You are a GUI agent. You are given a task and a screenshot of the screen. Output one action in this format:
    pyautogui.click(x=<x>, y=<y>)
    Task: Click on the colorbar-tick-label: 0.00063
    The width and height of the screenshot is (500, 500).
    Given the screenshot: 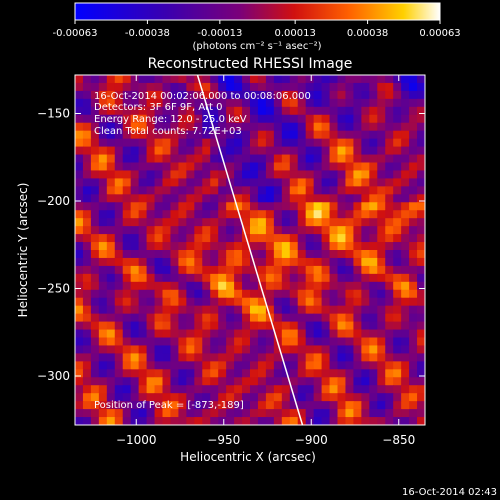 What is the action you would take?
    pyautogui.click(x=439, y=33)
    